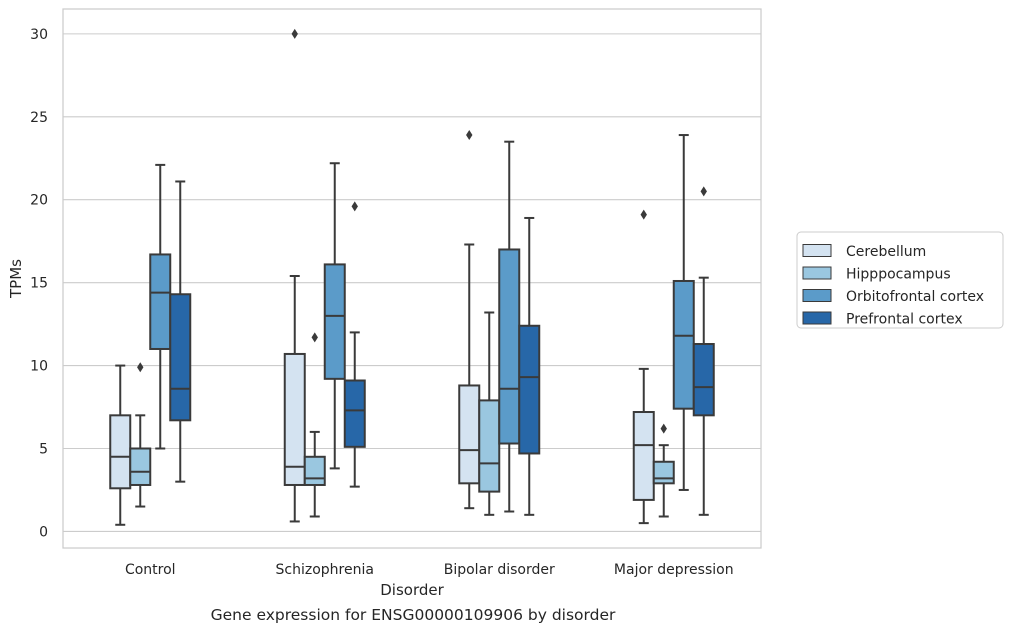 The width and height of the screenshot is (1013, 634). I want to click on y-tick-label: 10, so click(39, 367).